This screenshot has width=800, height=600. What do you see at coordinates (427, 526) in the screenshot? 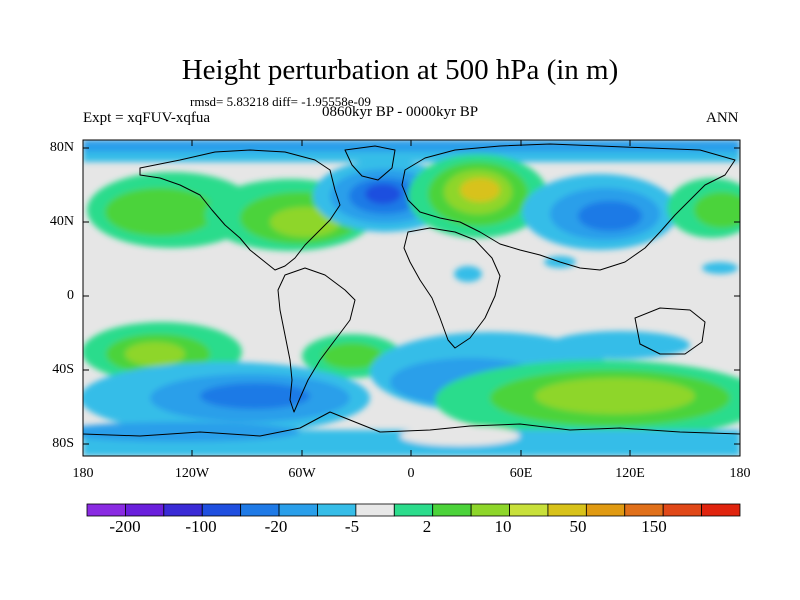
I see `colorbar-label: 2` at bounding box center [427, 526].